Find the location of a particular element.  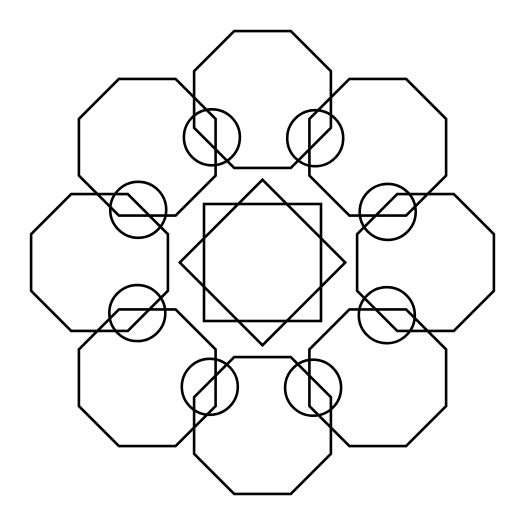

square-group is located at coordinates (262, 262).